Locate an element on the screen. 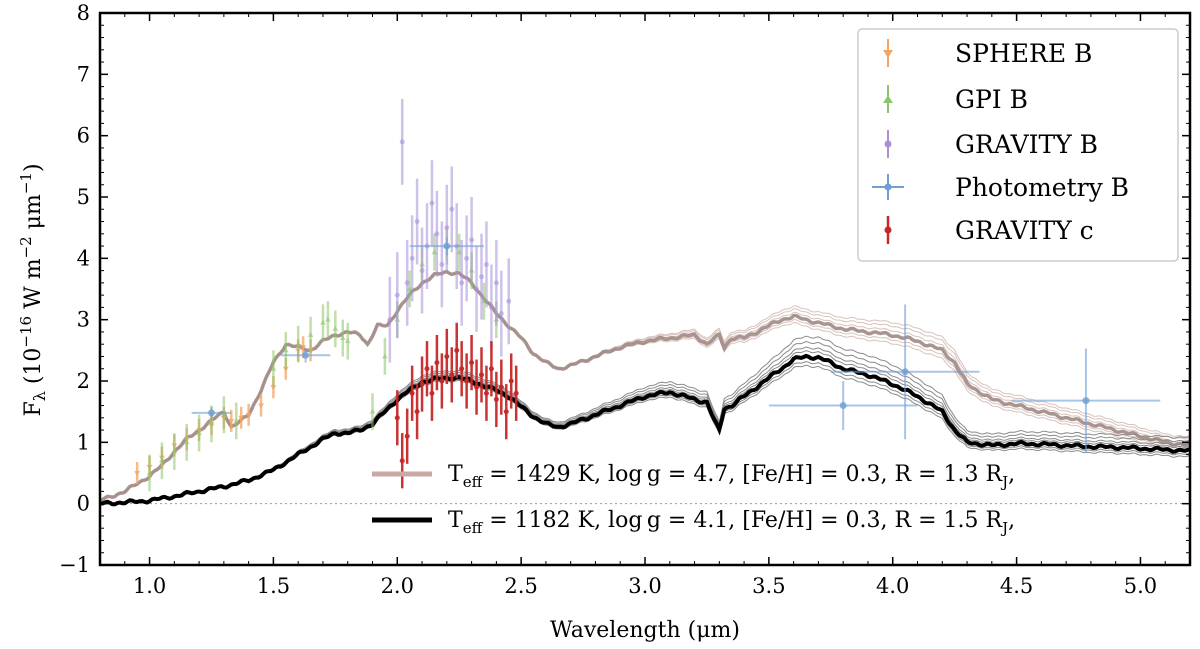 This screenshot has width=1200, height=649. legend-box is located at coordinates (1018, 145).